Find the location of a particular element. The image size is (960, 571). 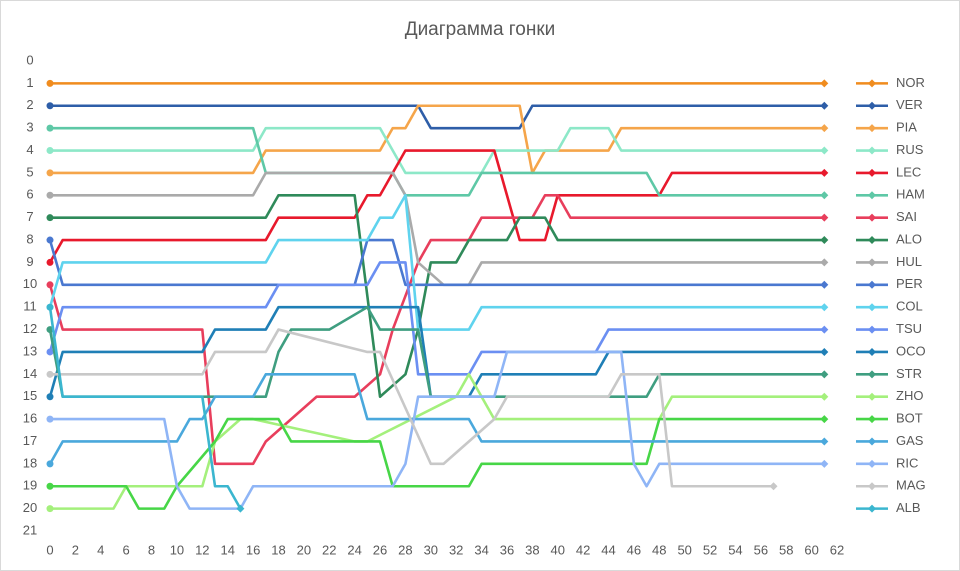

x-tick-label: 24 is located at coordinates (354, 549).